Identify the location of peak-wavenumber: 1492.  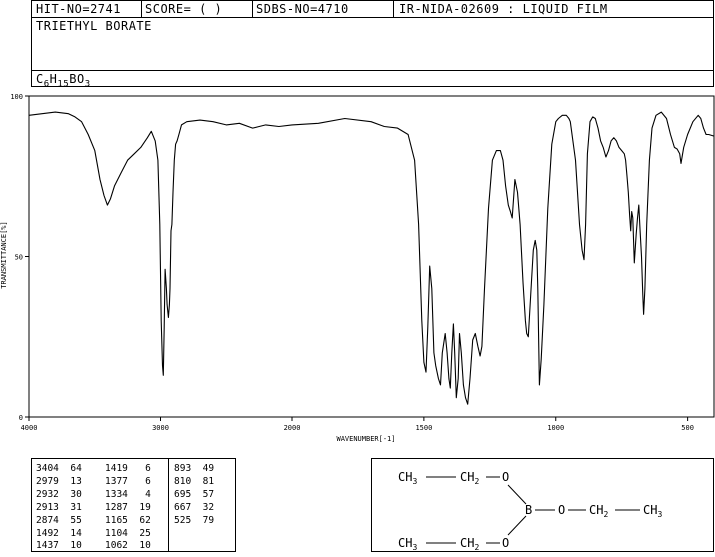
(47, 533).